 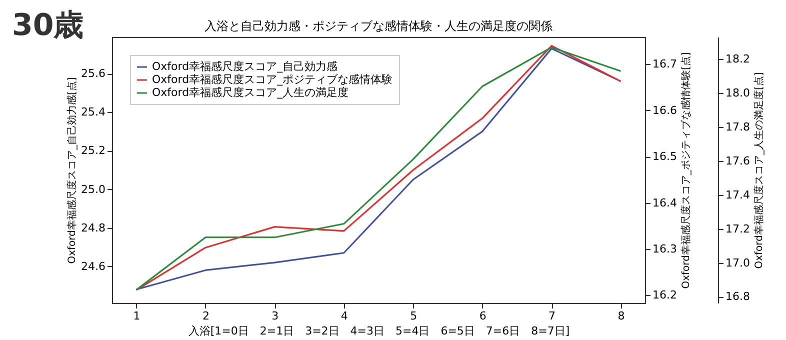 I want to click on x-tick-label: 1, so click(x=136, y=316).